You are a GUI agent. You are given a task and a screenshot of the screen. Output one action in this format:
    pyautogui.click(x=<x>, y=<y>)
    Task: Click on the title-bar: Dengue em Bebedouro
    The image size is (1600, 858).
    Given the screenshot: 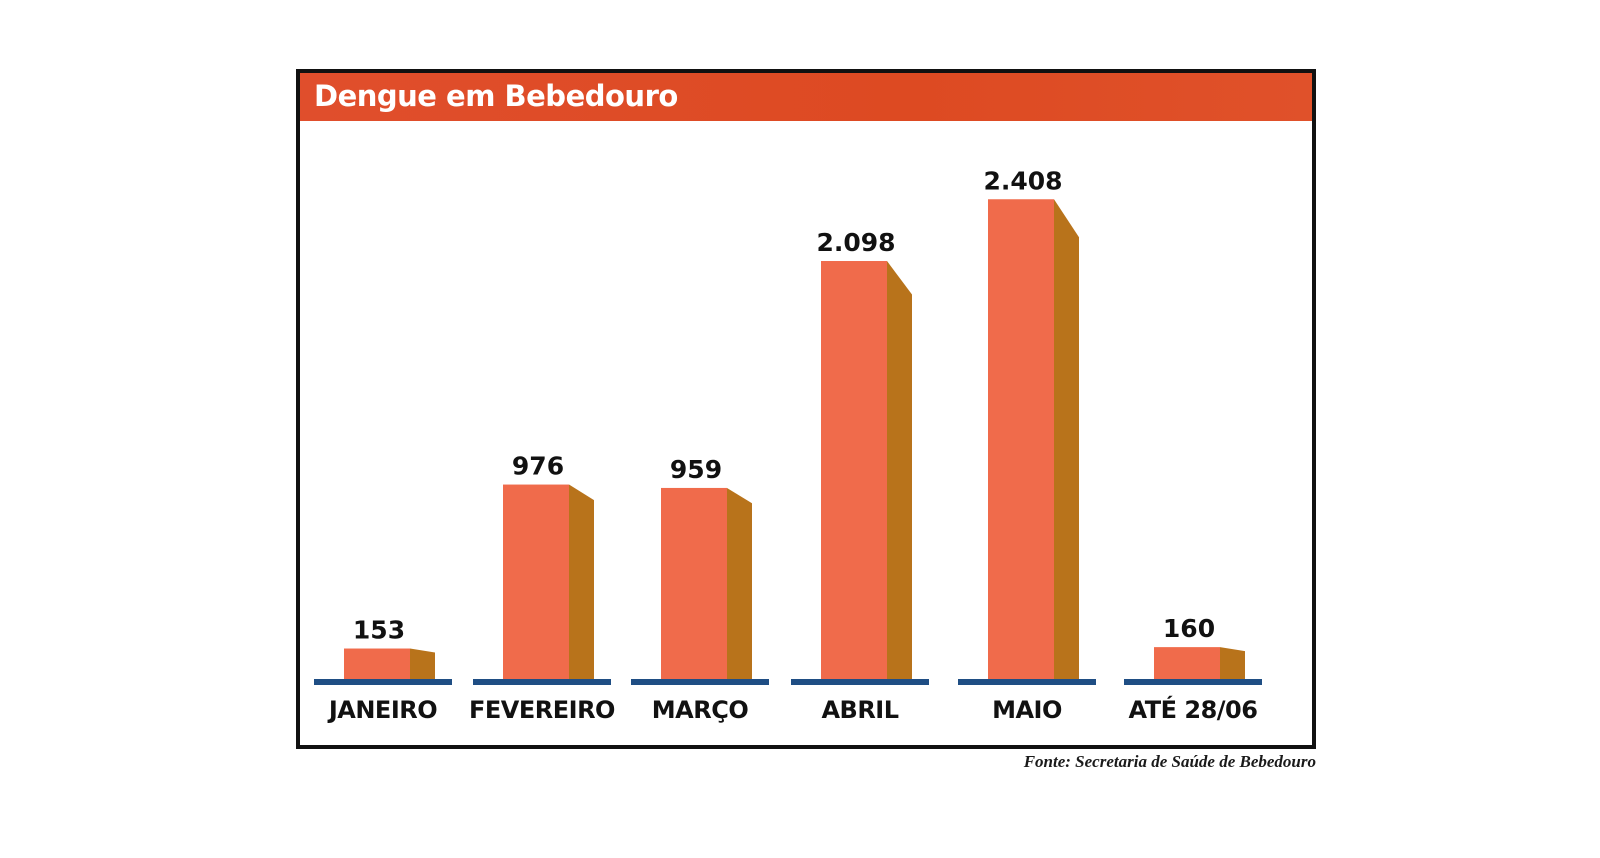 What is the action you would take?
    pyautogui.click(x=806, y=97)
    